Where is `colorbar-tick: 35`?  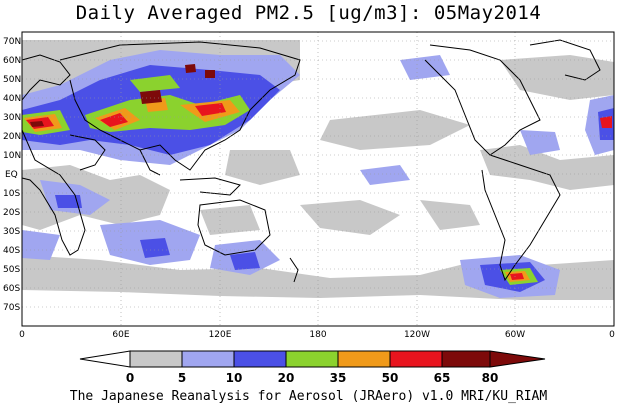
colorbar-tick: 35 is located at coordinates (338, 378).